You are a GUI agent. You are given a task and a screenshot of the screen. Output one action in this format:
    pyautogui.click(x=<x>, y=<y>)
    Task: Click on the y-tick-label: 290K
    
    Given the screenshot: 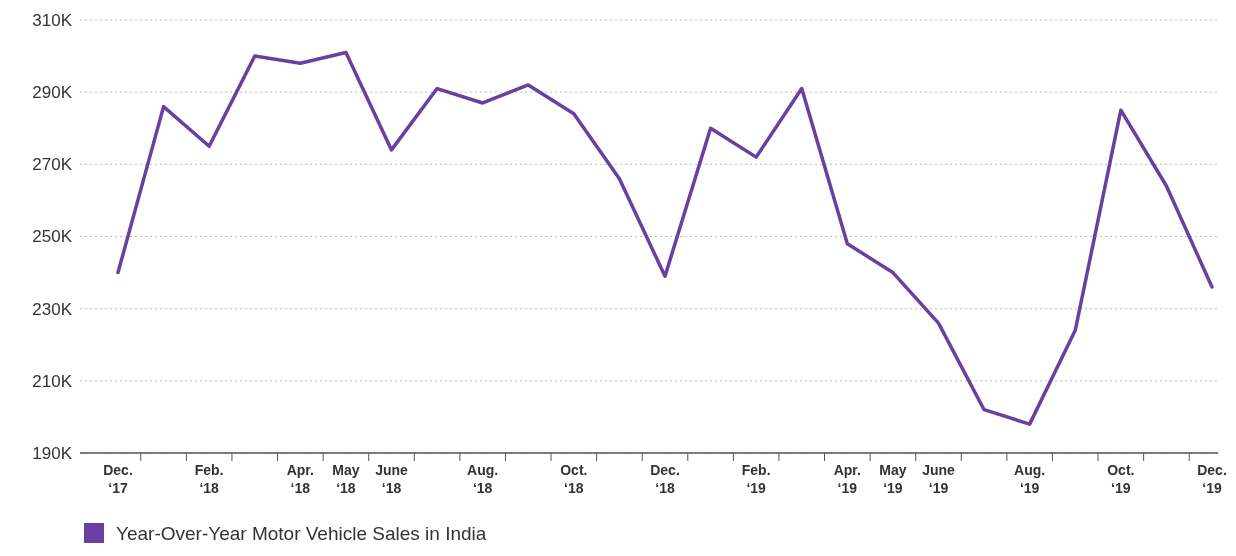 What is the action you would take?
    pyautogui.click(x=52, y=93)
    